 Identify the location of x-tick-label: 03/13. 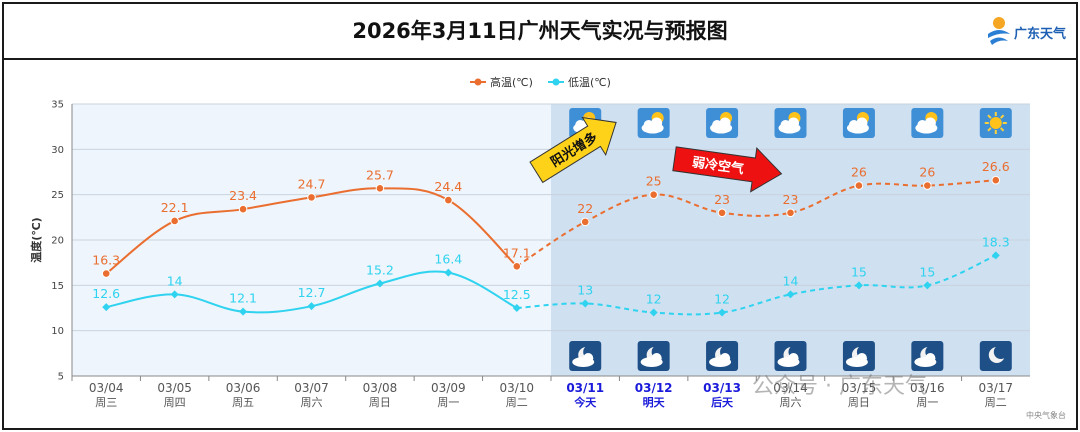
(722, 388).